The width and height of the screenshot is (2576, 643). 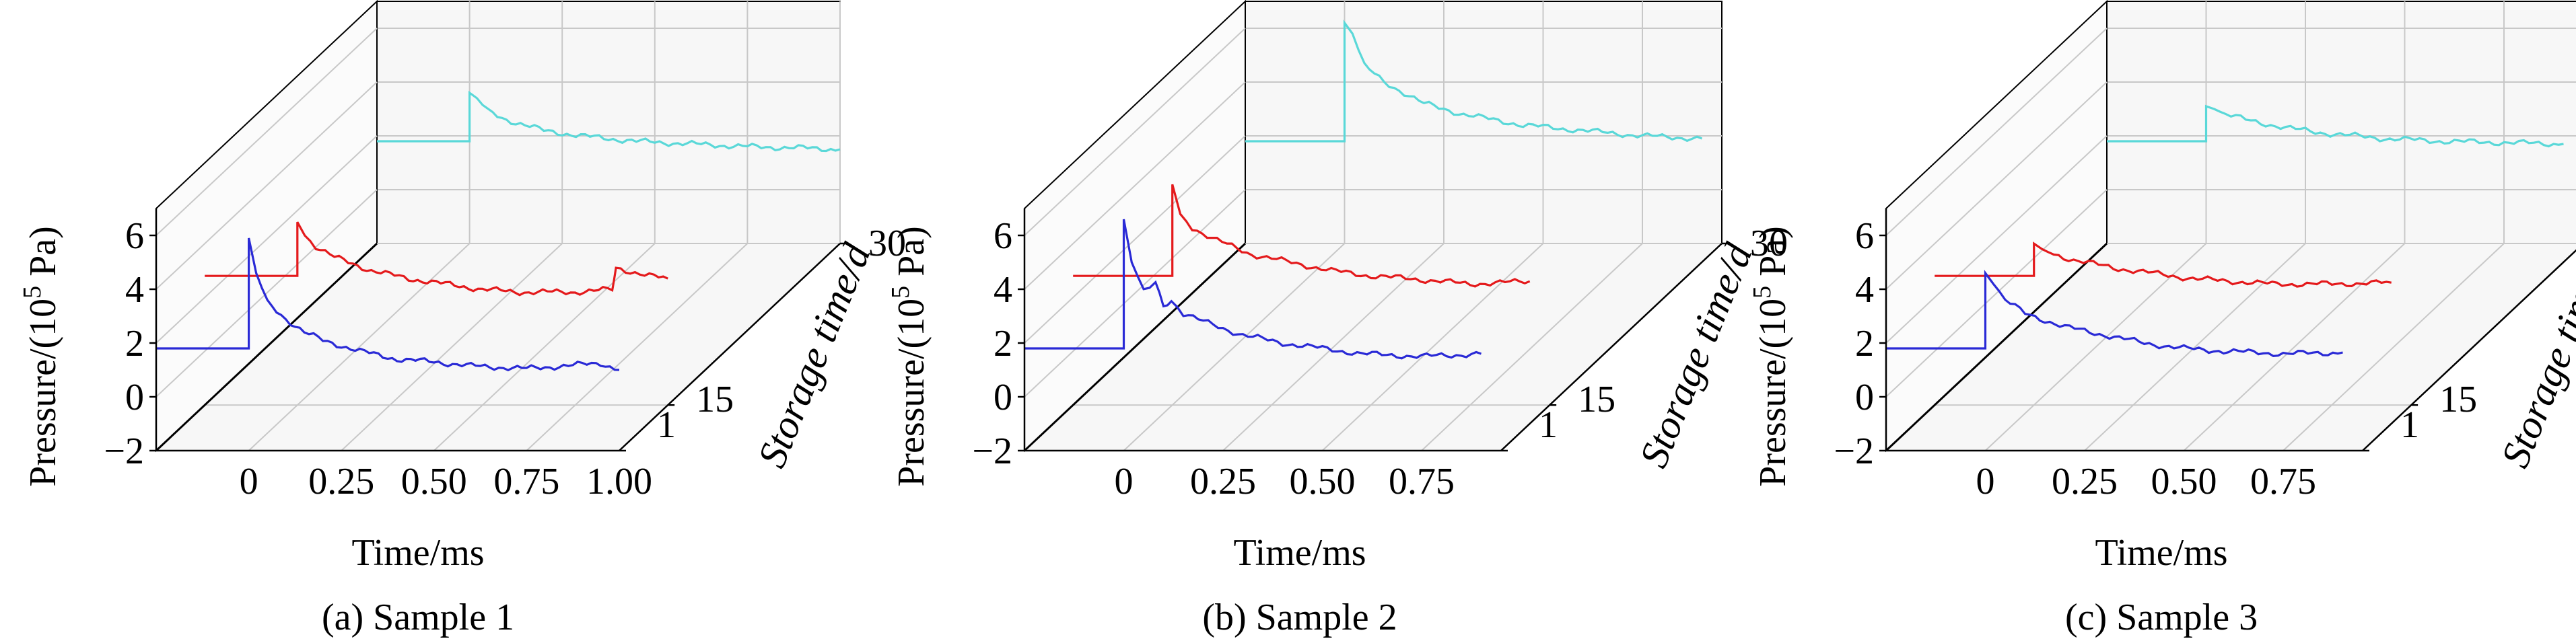 What do you see at coordinates (1299, 618) in the screenshot?
I see `panel-caption: (b) Sample 2` at bounding box center [1299, 618].